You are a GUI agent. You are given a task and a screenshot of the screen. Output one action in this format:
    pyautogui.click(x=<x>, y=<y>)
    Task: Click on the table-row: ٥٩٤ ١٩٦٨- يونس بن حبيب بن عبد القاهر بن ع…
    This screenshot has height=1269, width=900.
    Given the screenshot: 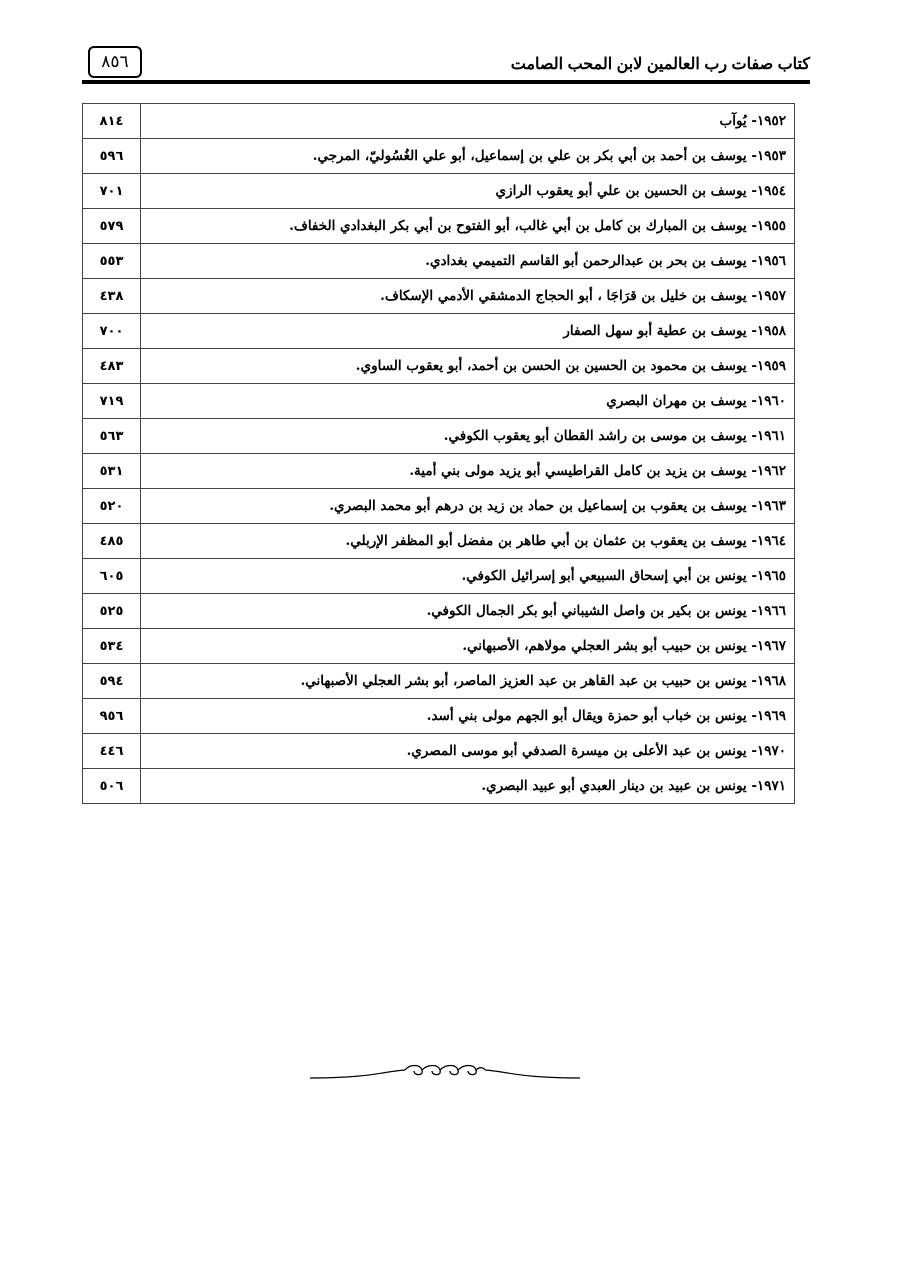 What is the action you would take?
    pyautogui.click(x=438, y=681)
    